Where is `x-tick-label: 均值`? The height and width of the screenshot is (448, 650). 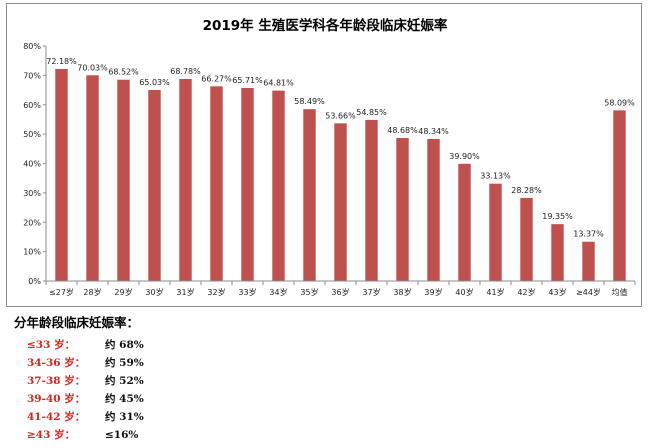
x-tick-label: 均值 is located at coordinates (620, 292).